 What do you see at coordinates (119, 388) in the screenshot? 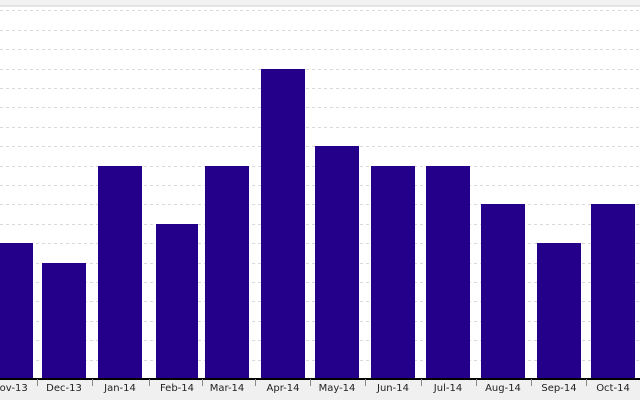
I see `x-tick-label: Jan-14` at bounding box center [119, 388].